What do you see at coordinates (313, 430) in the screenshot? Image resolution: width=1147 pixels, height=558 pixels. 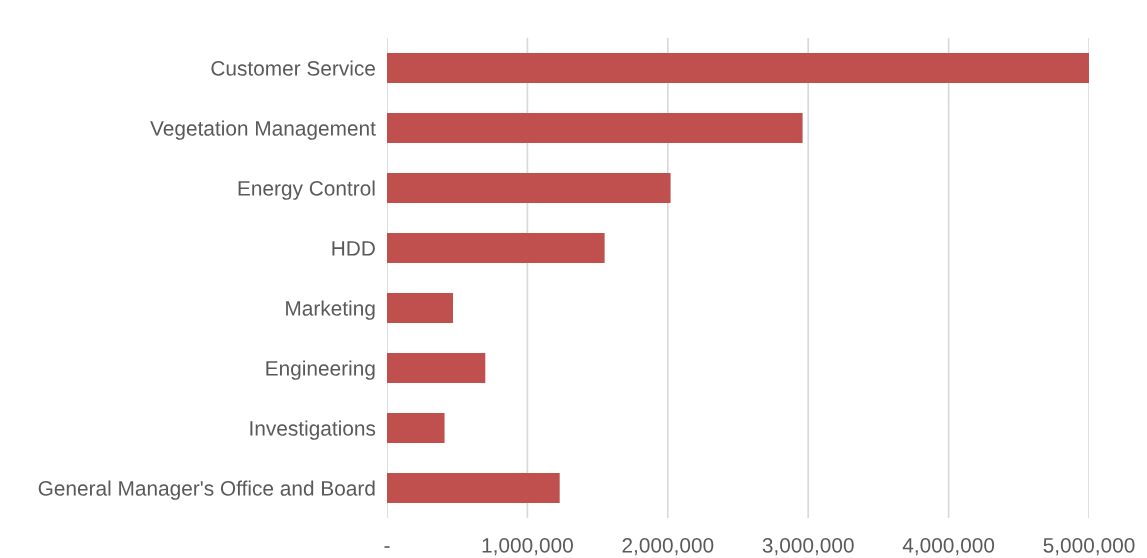 I see `y-tick-label: Investigations` at bounding box center [313, 430].